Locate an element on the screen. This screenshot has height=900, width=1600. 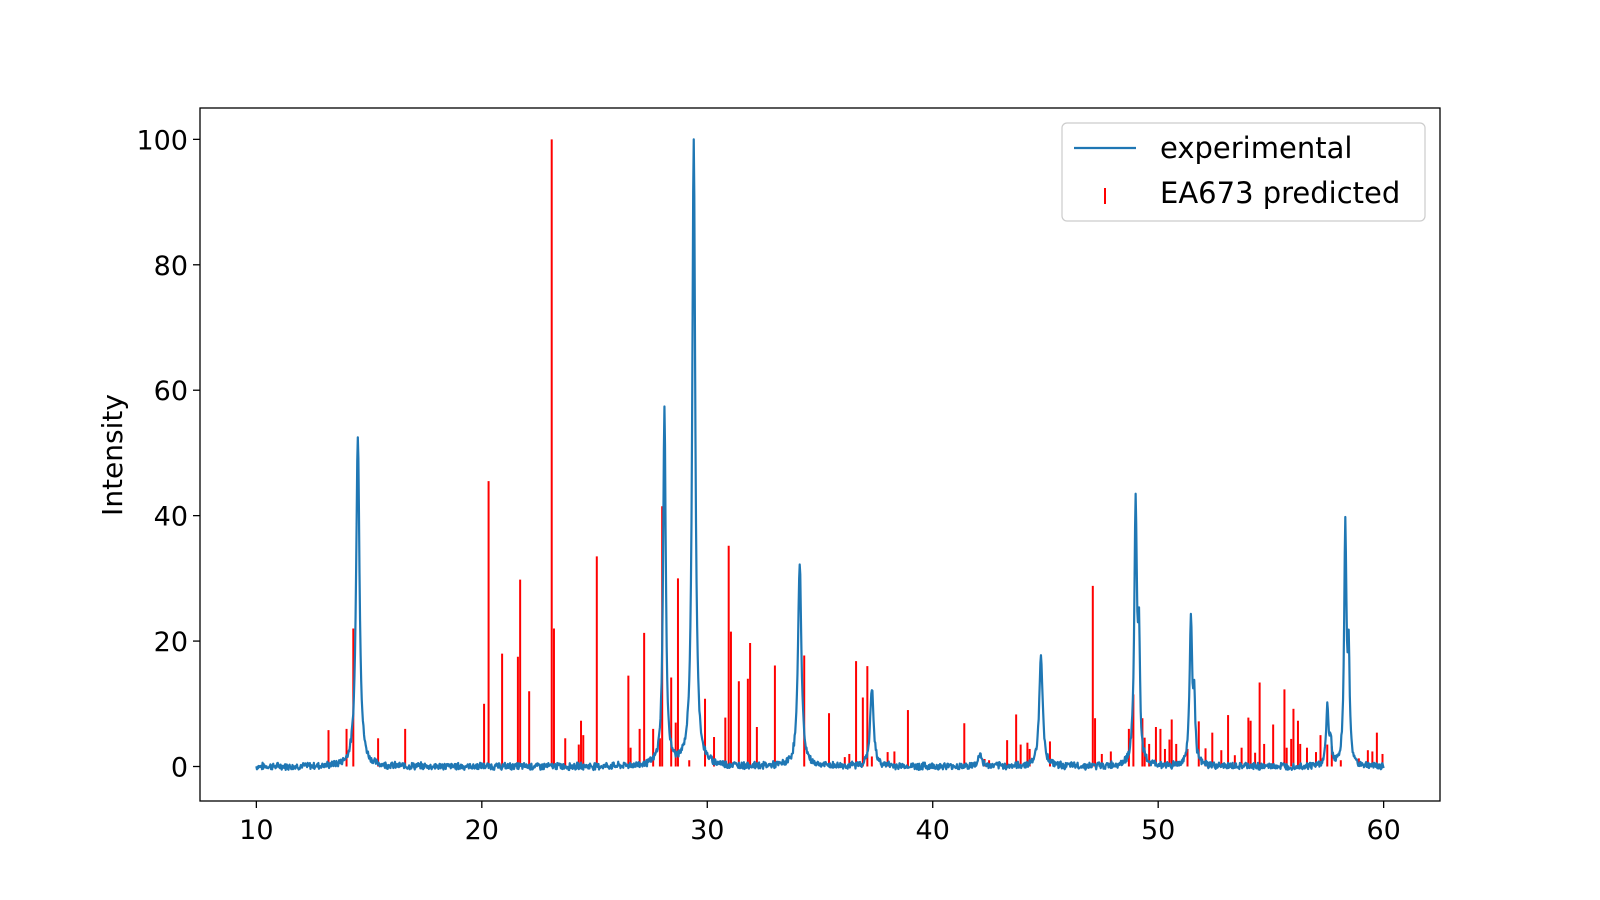
legend: experimental EA673 predicted is located at coordinates (1243, 172).